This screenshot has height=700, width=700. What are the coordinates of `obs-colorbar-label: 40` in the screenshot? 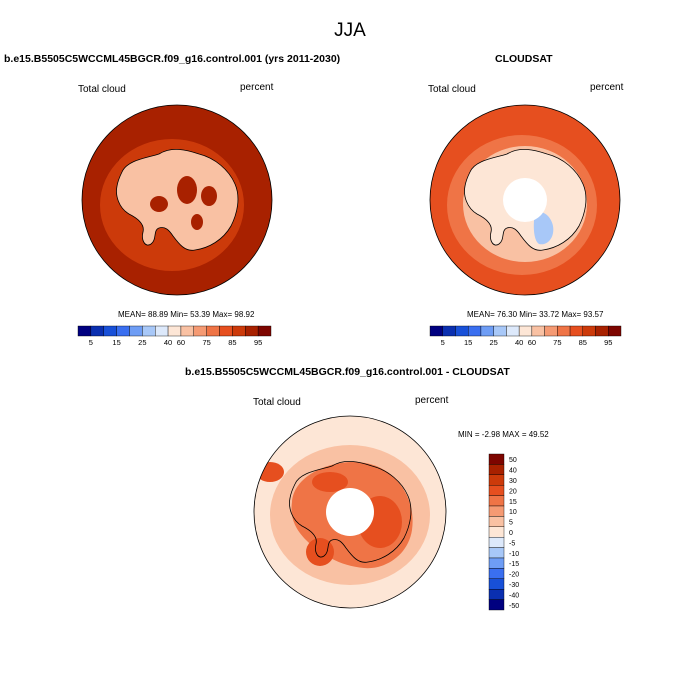 It's located at (519, 342).